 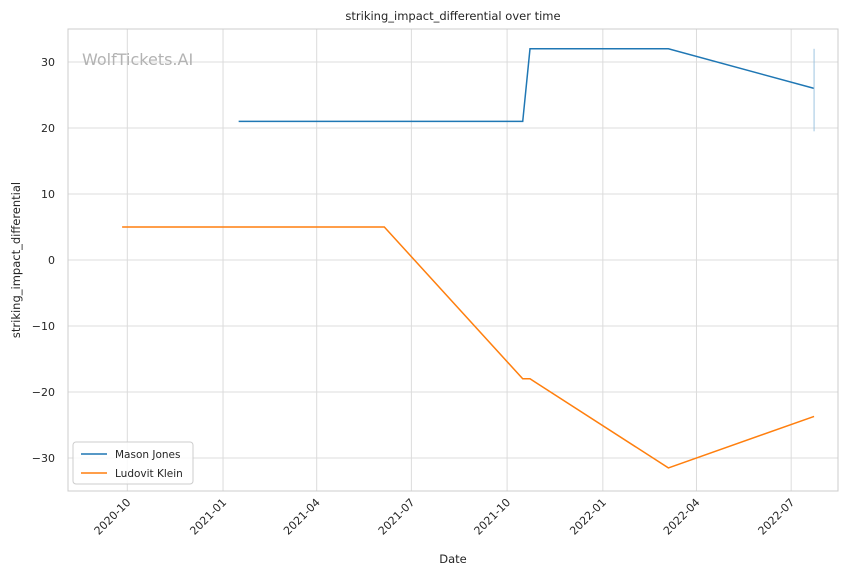 What do you see at coordinates (48, 128) in the screenshot?
I see `y-tick-label: 20` at bounding box center [48, 128].